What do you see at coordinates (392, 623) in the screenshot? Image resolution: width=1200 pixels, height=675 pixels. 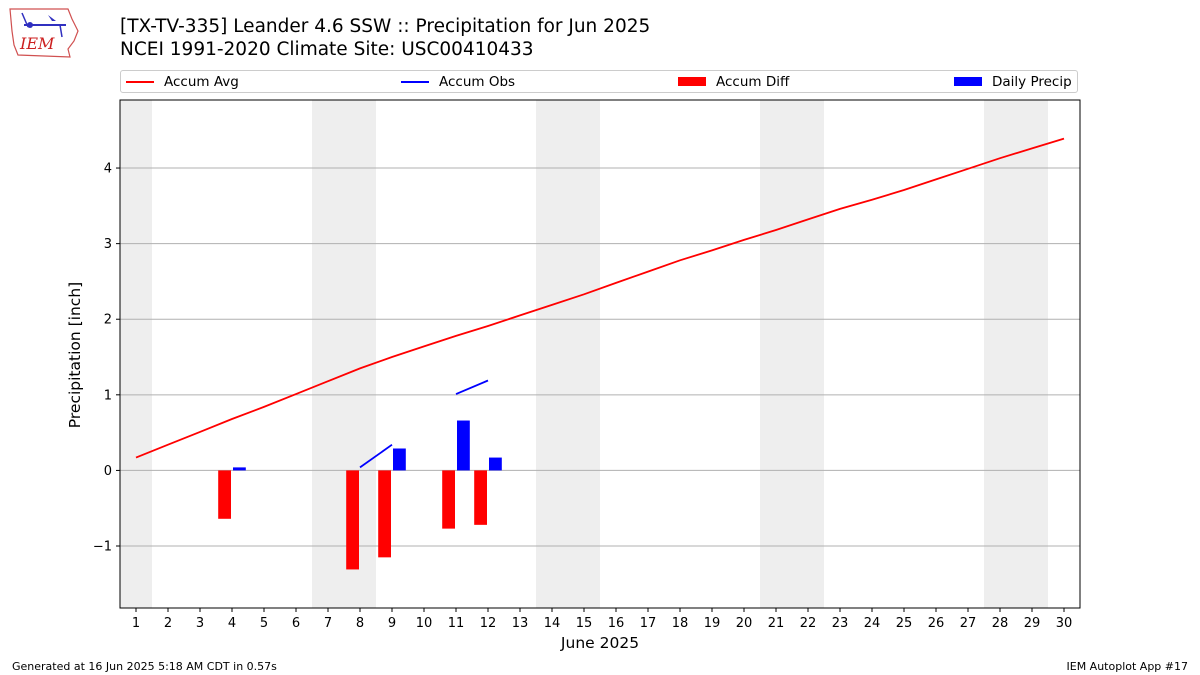 I see `x-tick-label: 9` at bounding box center [392, 623].